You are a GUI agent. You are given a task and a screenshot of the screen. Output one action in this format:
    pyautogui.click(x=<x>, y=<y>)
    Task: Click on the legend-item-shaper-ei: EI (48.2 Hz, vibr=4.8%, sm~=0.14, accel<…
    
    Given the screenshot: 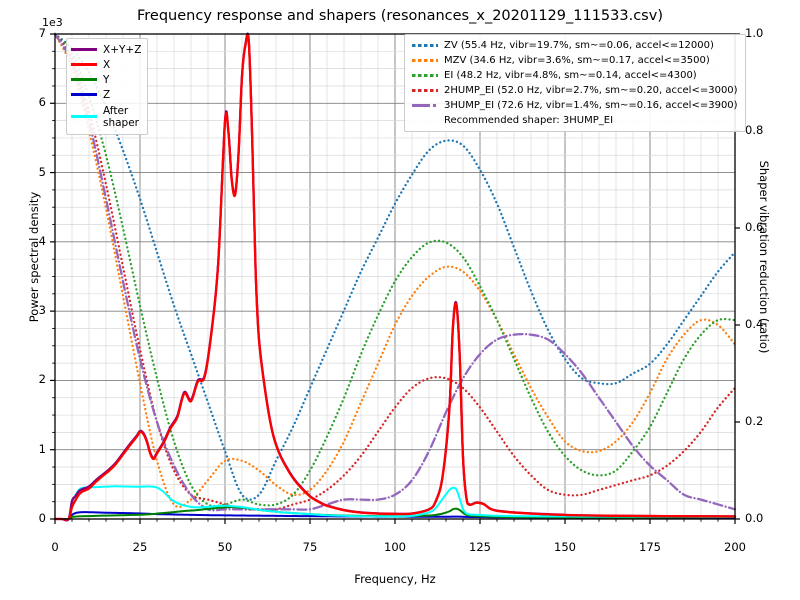 What is the action you would take?
    pyautogui.click(x=575, y=75)
    